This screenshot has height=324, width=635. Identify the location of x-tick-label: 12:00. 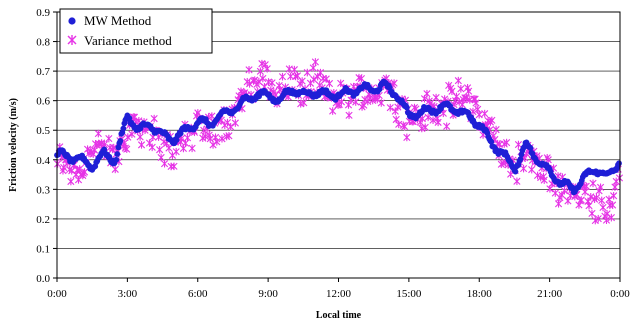
(339, 294).